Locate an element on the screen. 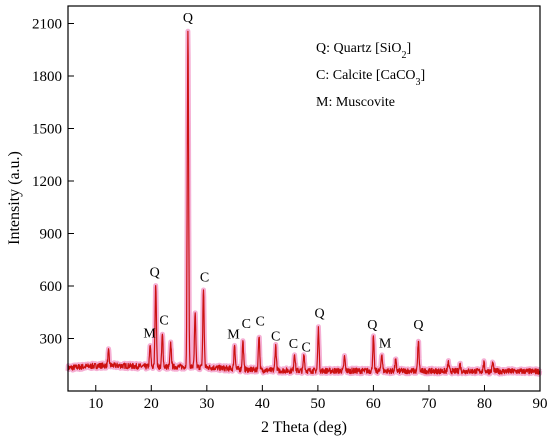 This screenshot has width=550, height=441. x-tick-label: 90 is located at coordinates (540, 404).